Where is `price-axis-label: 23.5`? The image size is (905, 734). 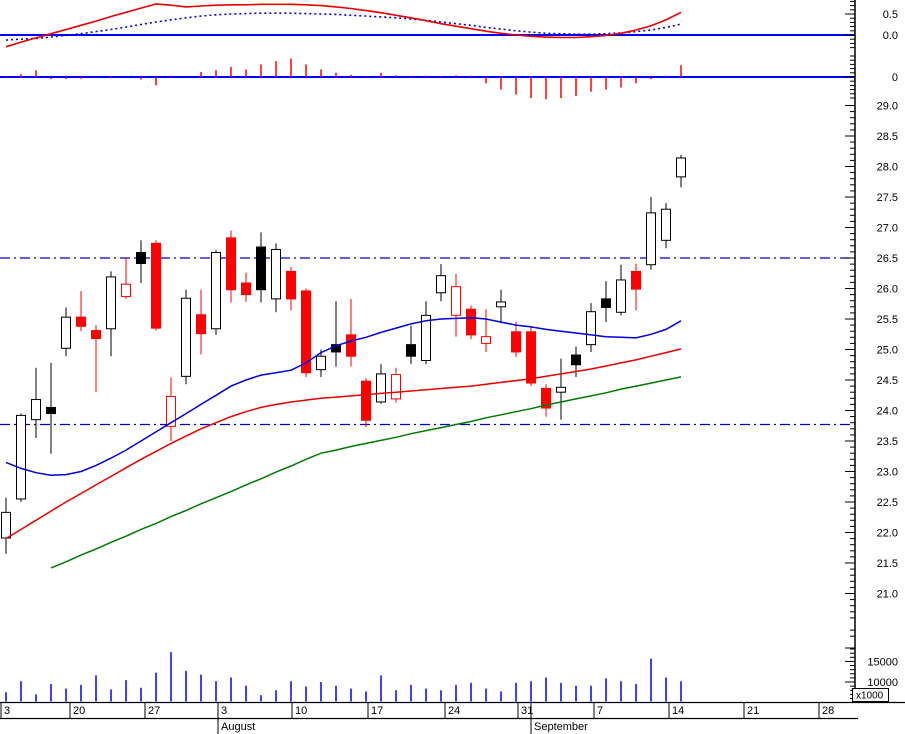 price-axis-label: 23.5 is located at coordinates (887, 442).